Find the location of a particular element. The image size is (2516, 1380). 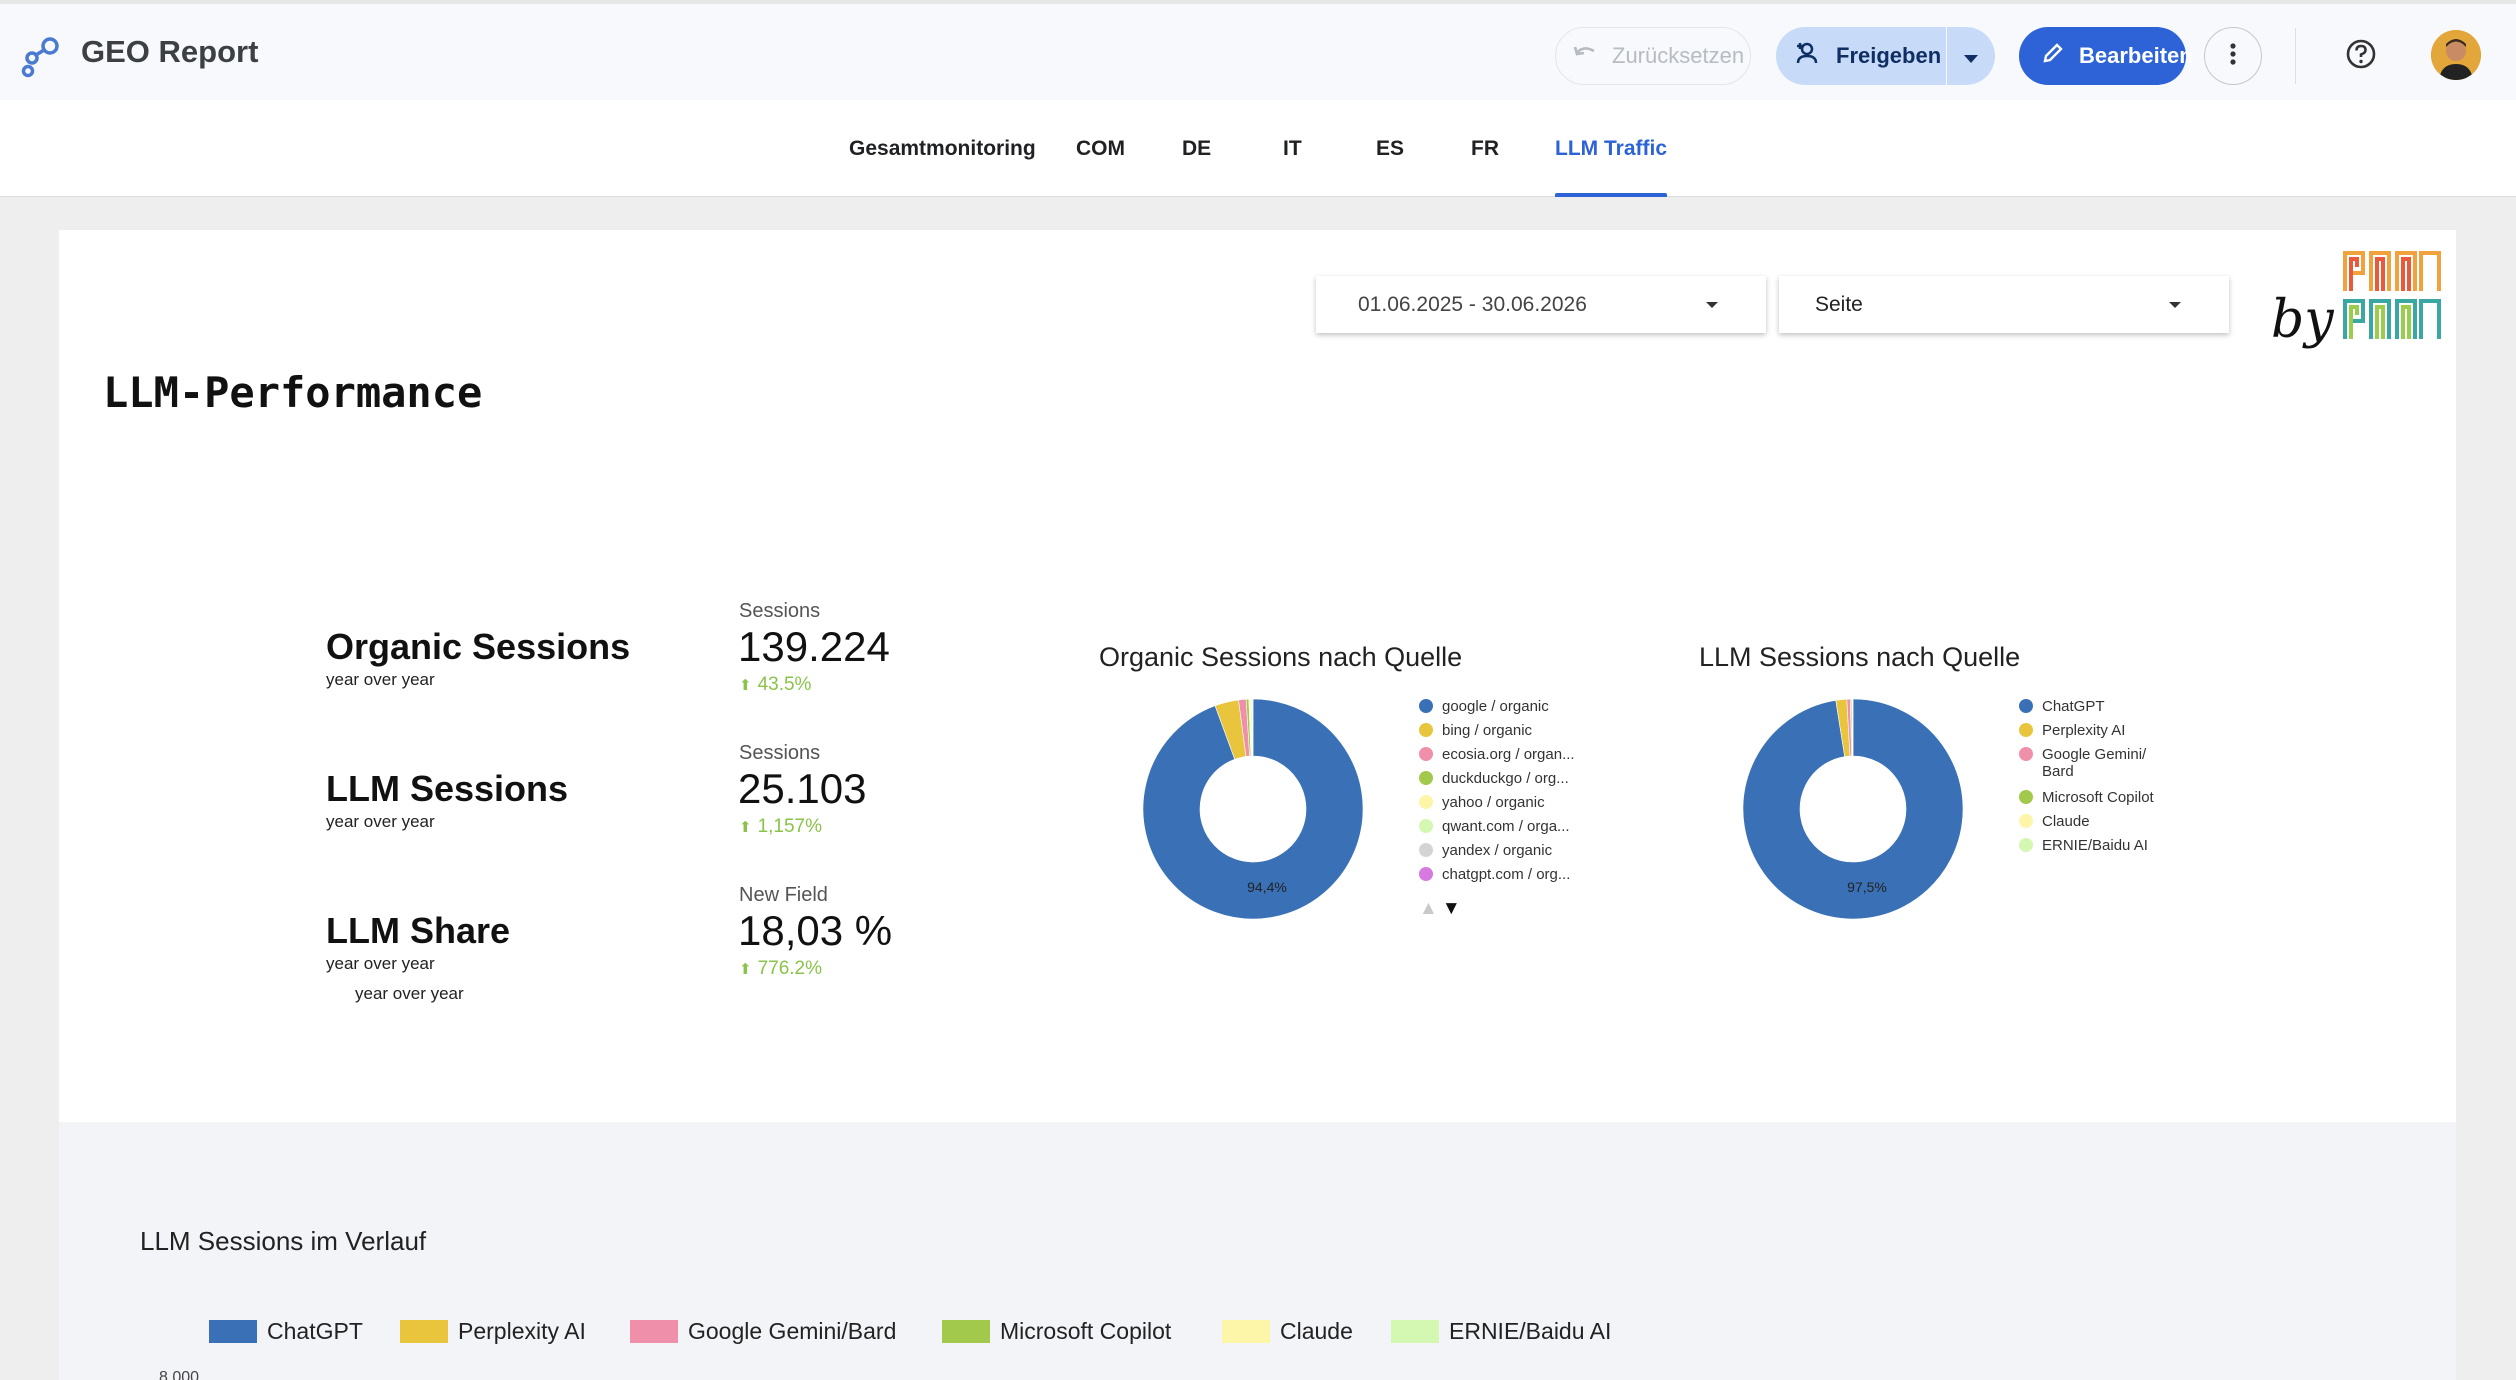

legend-item-yahoo-organic: yahoo / organic is located at coordinates (1482, 802).